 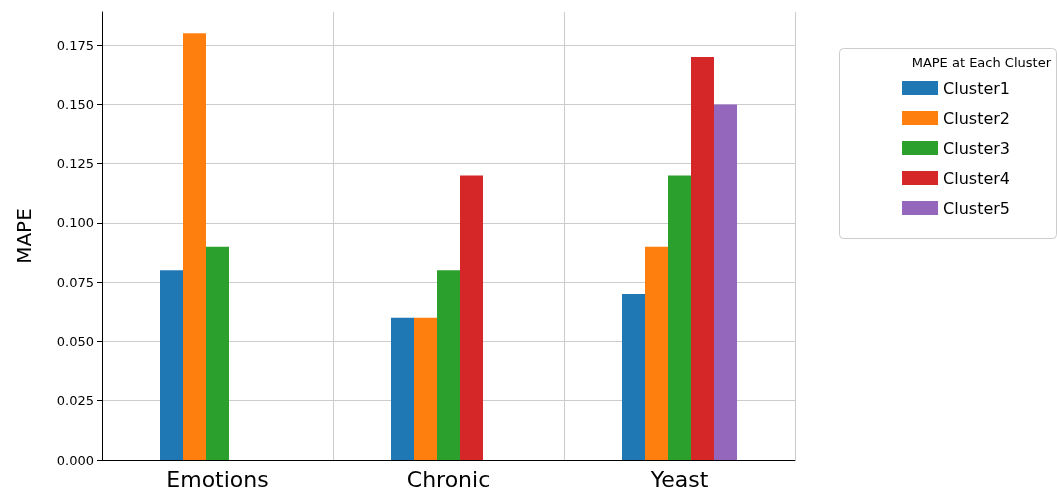 I want to click on x-tick-label: Chronic, so click(x=448, y=479).